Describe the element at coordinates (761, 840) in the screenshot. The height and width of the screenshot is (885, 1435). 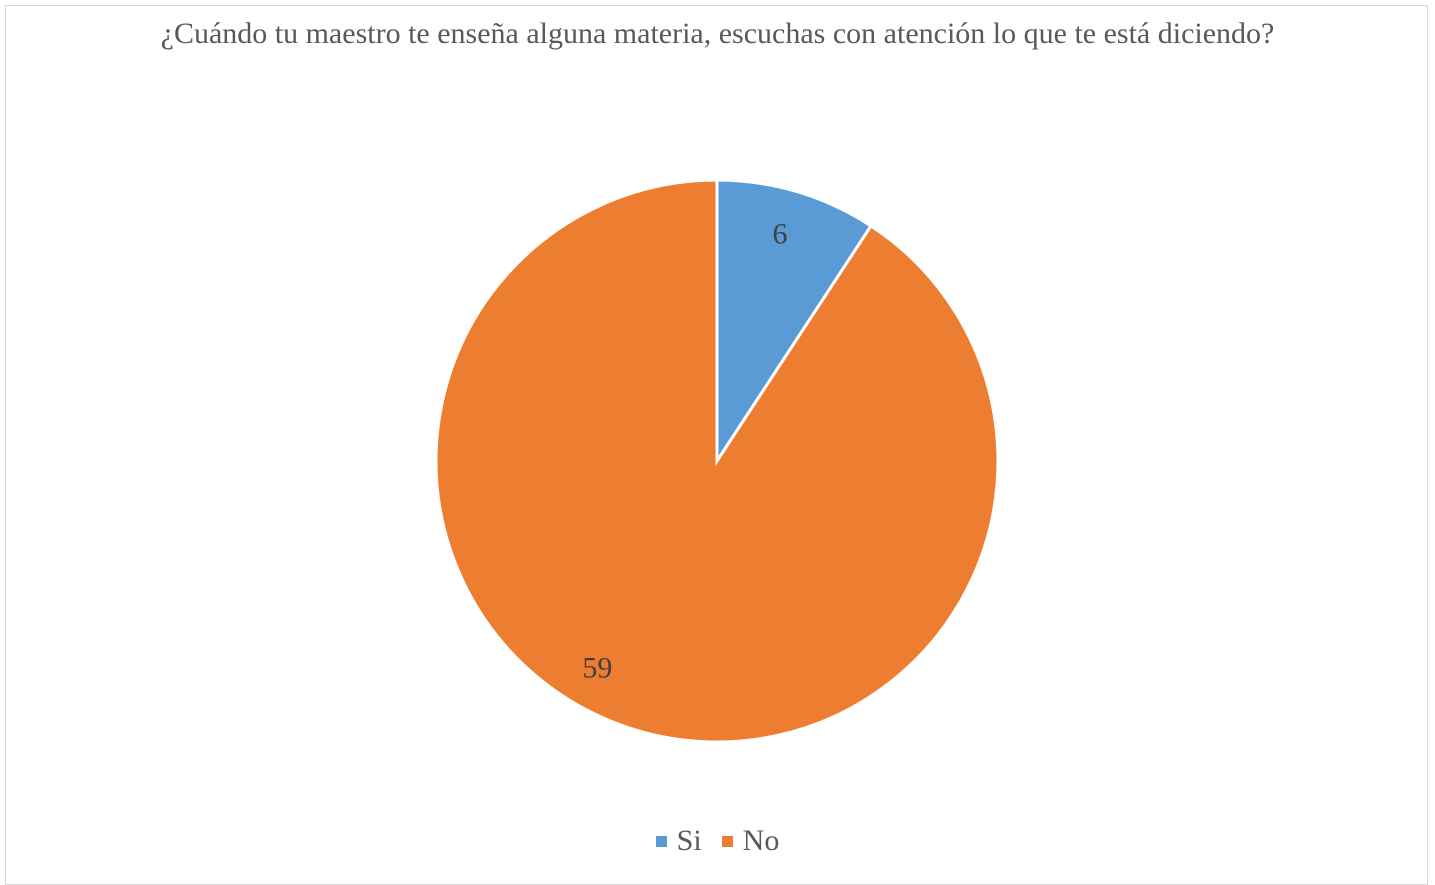
I see `legend-label-no: No` at that location.